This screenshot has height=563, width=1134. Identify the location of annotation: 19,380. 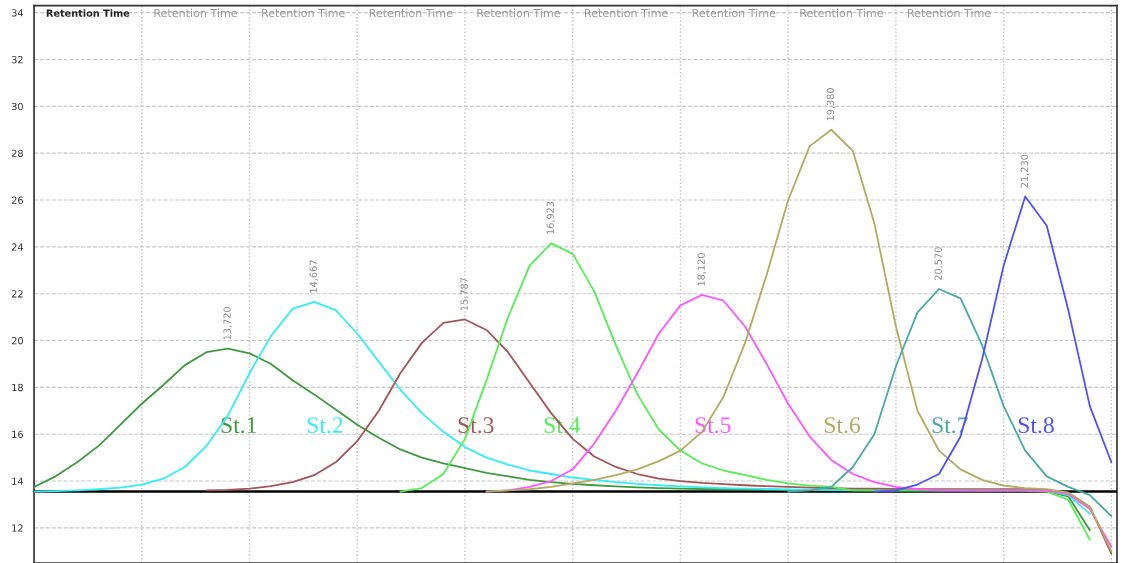
(831, 104).